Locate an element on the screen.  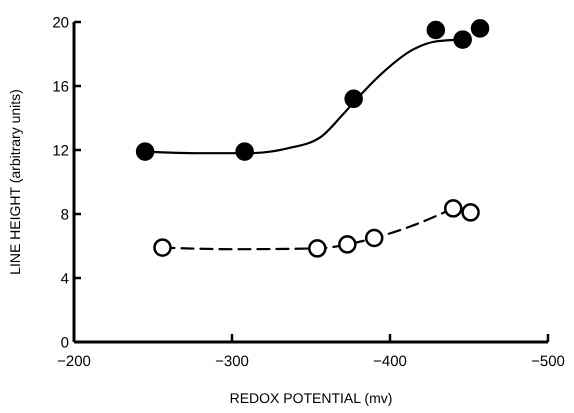
y-tick-label: 8 is located at coordinates (64, 215).